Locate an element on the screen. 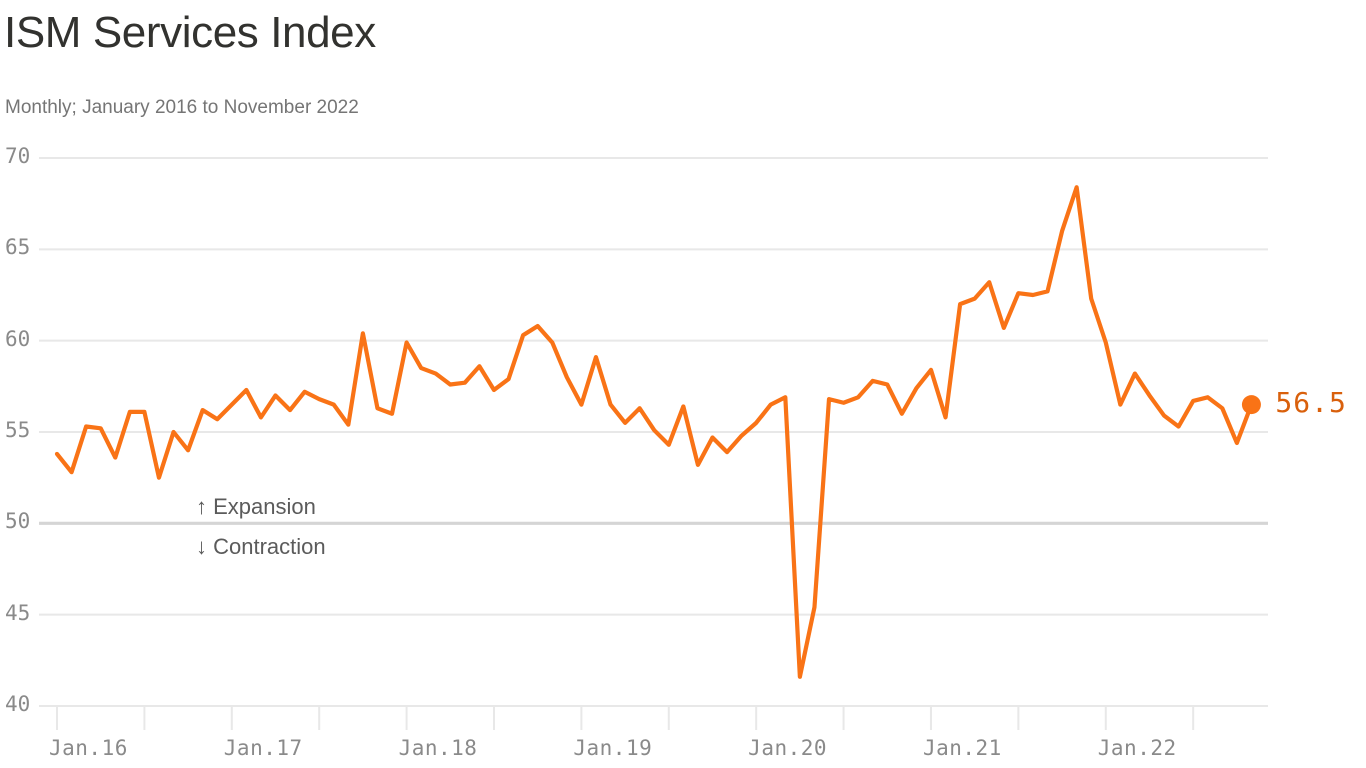  contraction-annotation: ↓ Contraction is located at coordinates (261, 546).